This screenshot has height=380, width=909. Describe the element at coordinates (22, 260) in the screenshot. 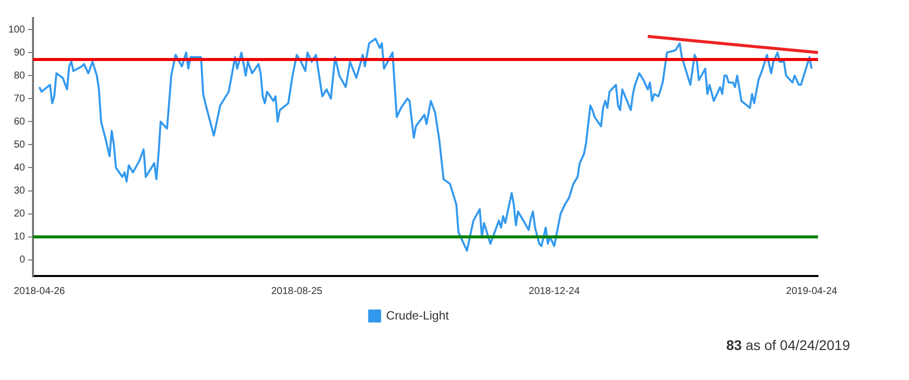

I see `y-tick-label: 0` at that location.